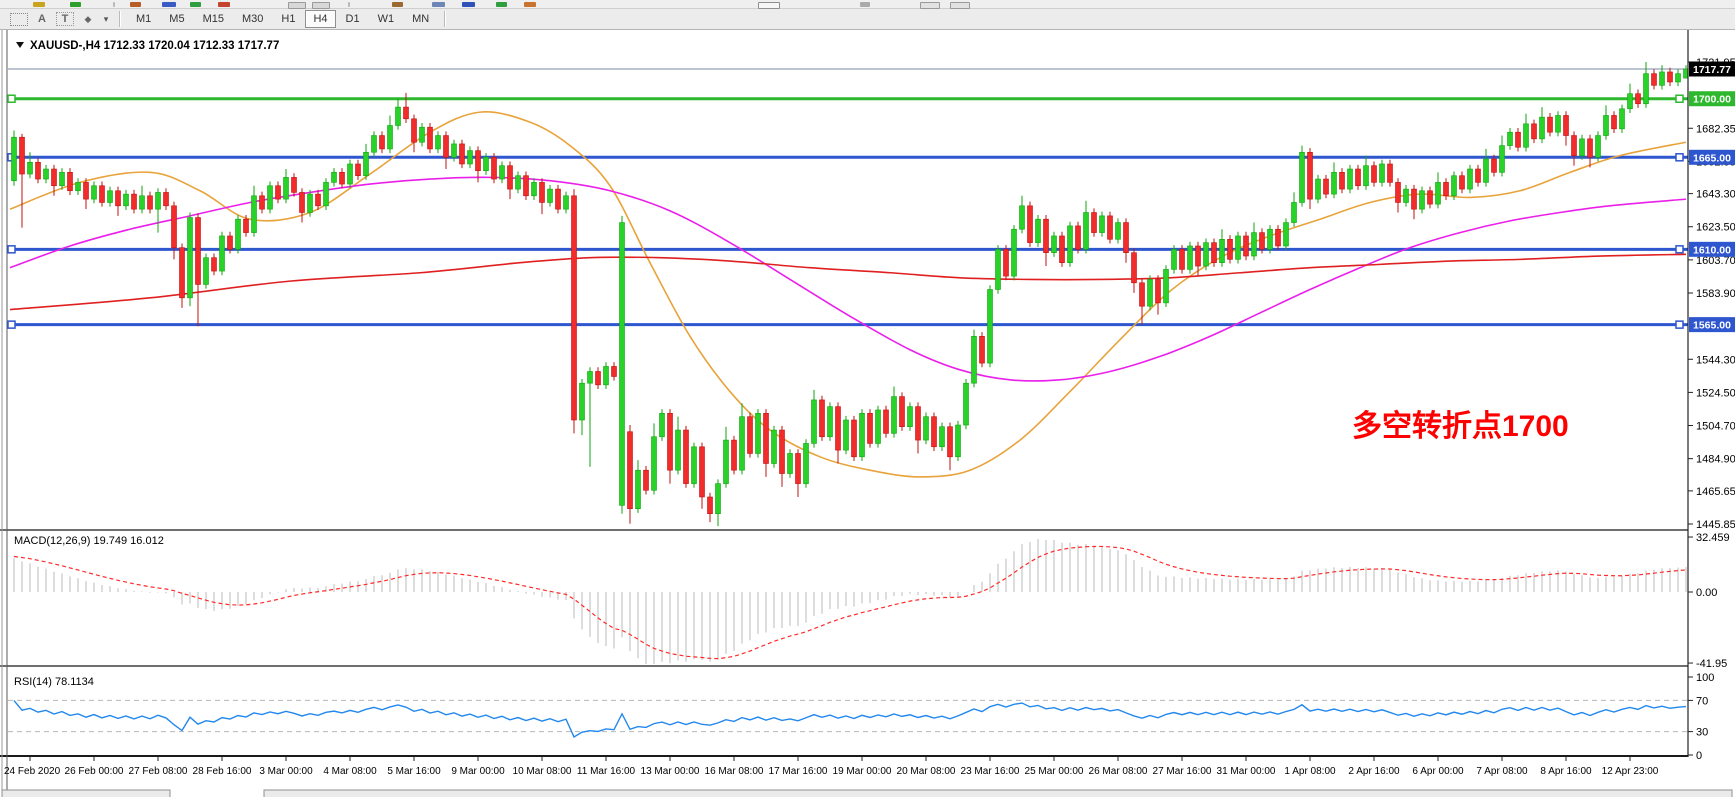 This screenshot has width=1735, height=797. Describe the element at coordinates (288, 19) in the screenshot. I see `tf-button-h1: H1` at that location.